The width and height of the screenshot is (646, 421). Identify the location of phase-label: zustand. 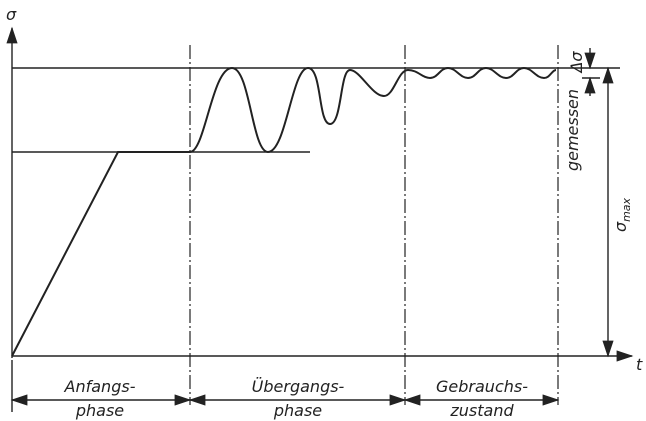
(481, 410).